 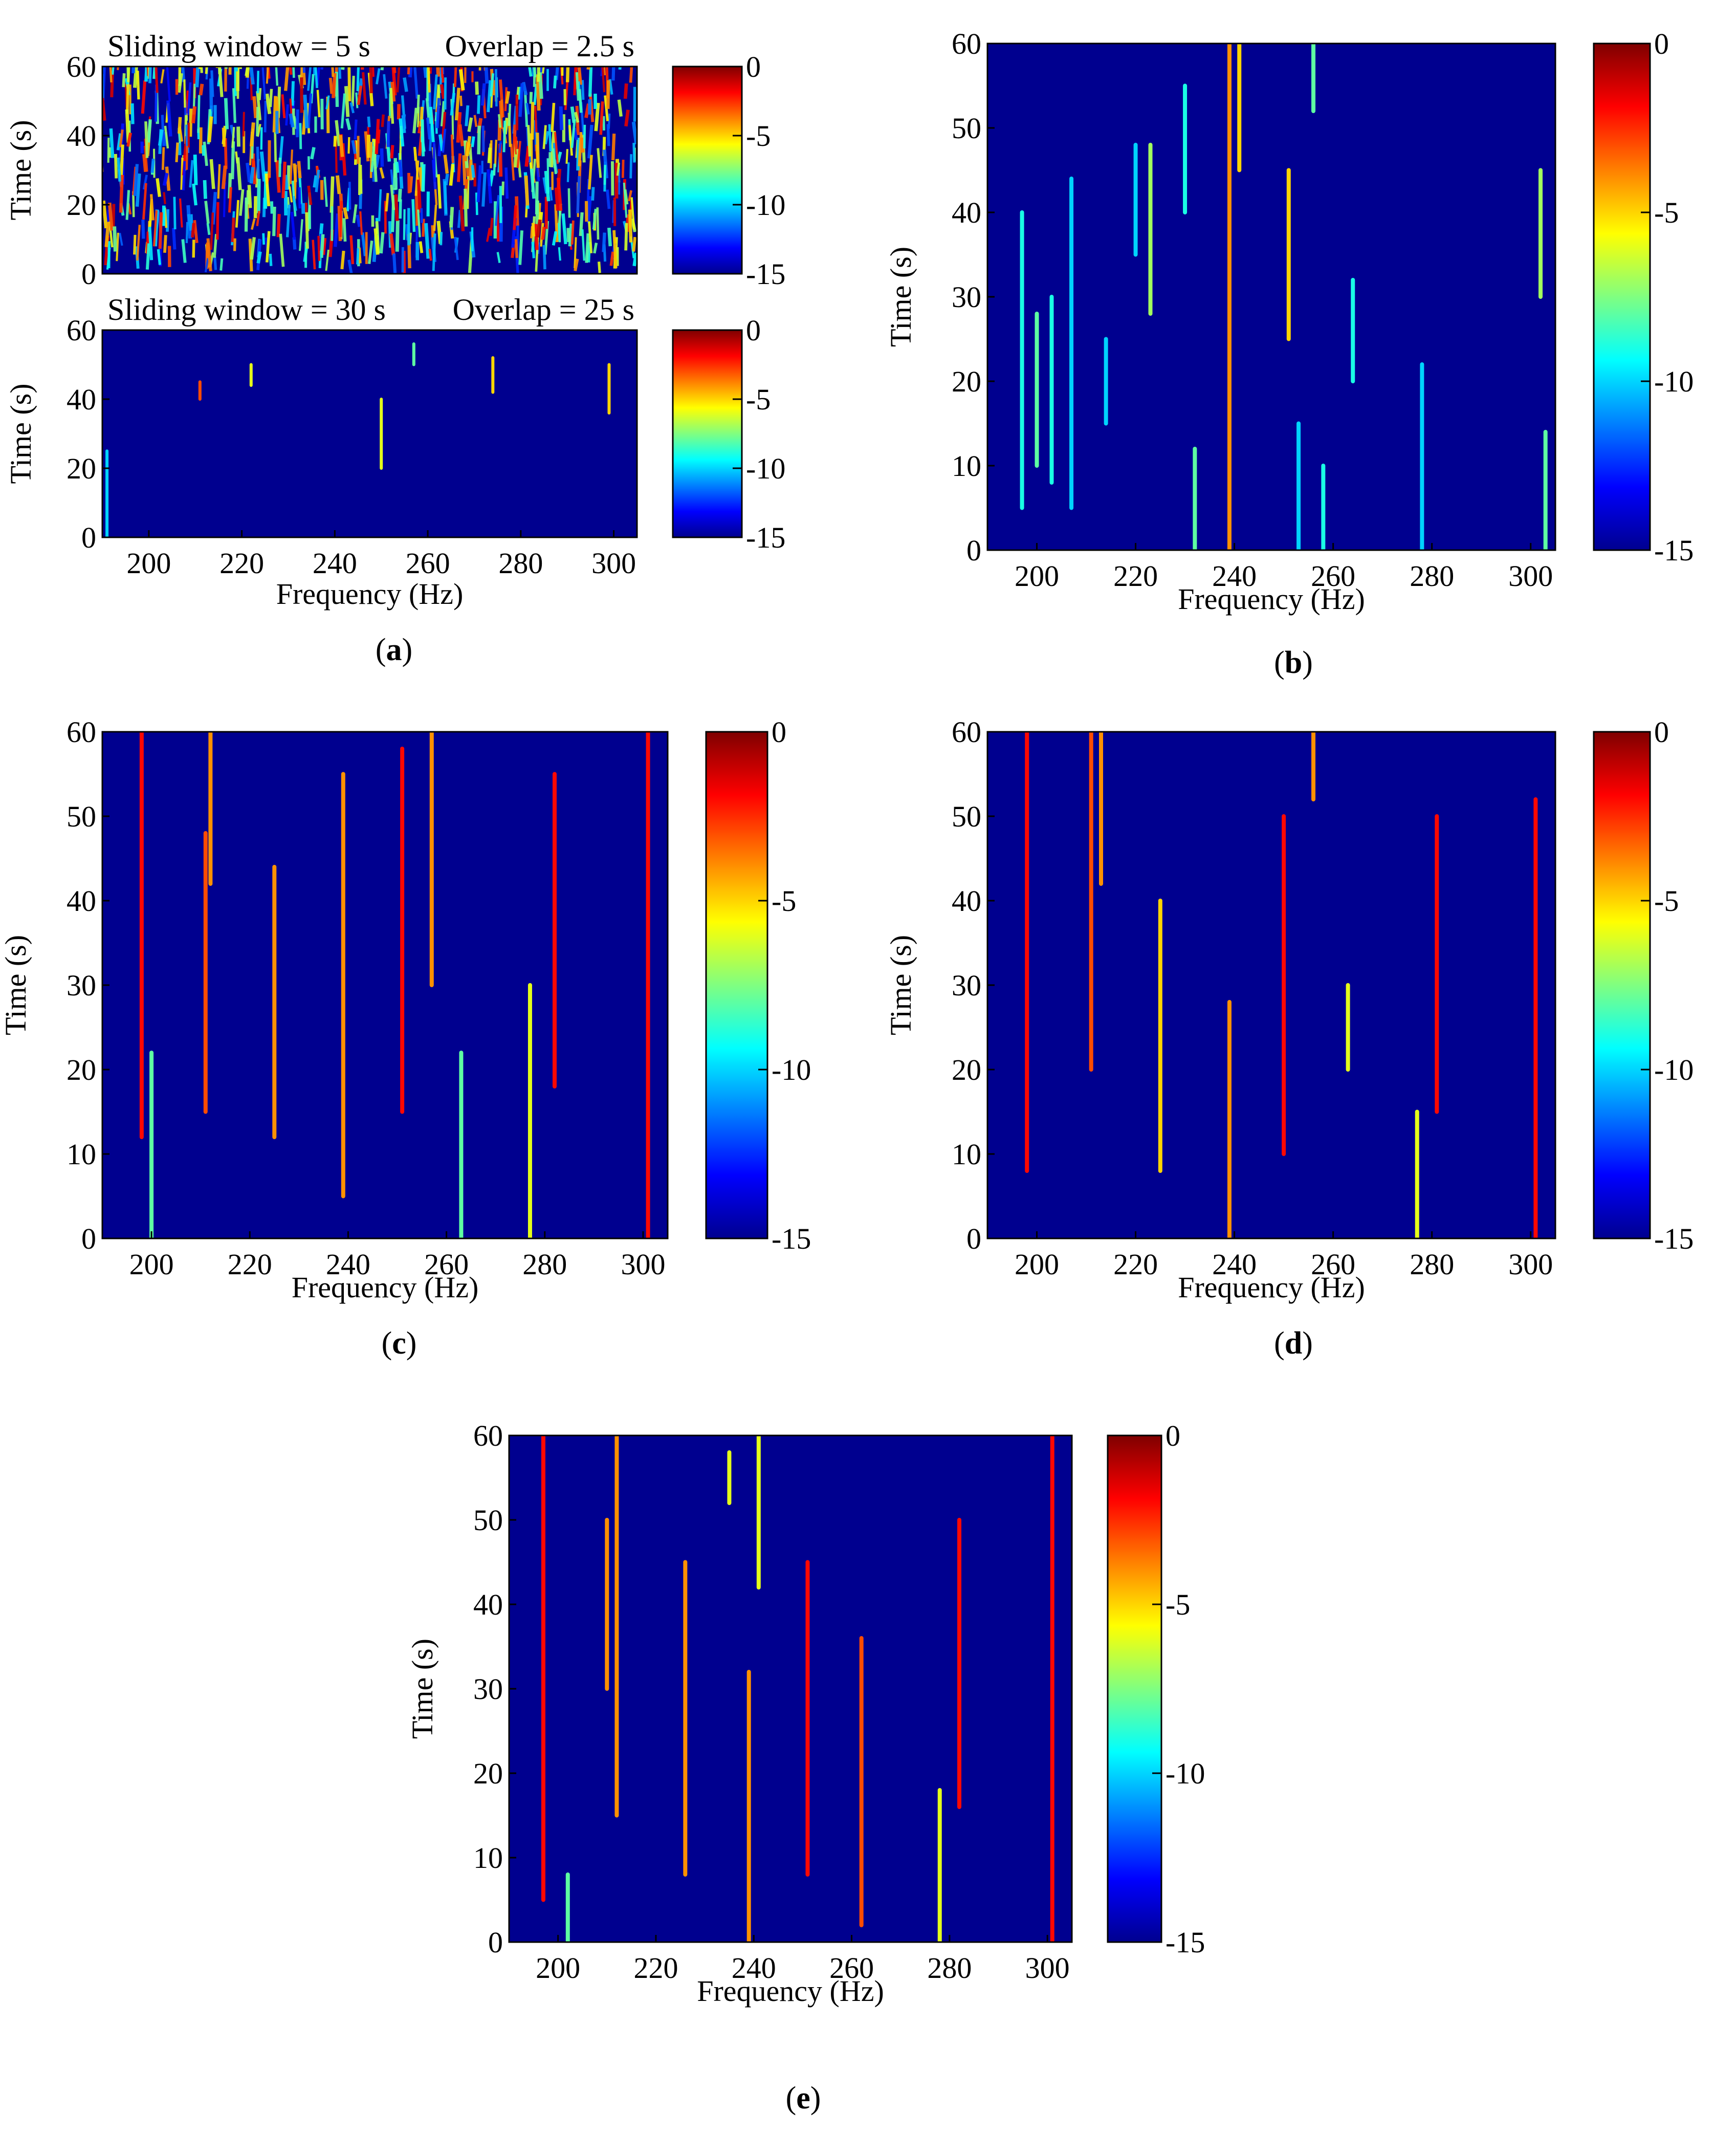 I want to click on colorbar-b, so click(x=1622, y=296).